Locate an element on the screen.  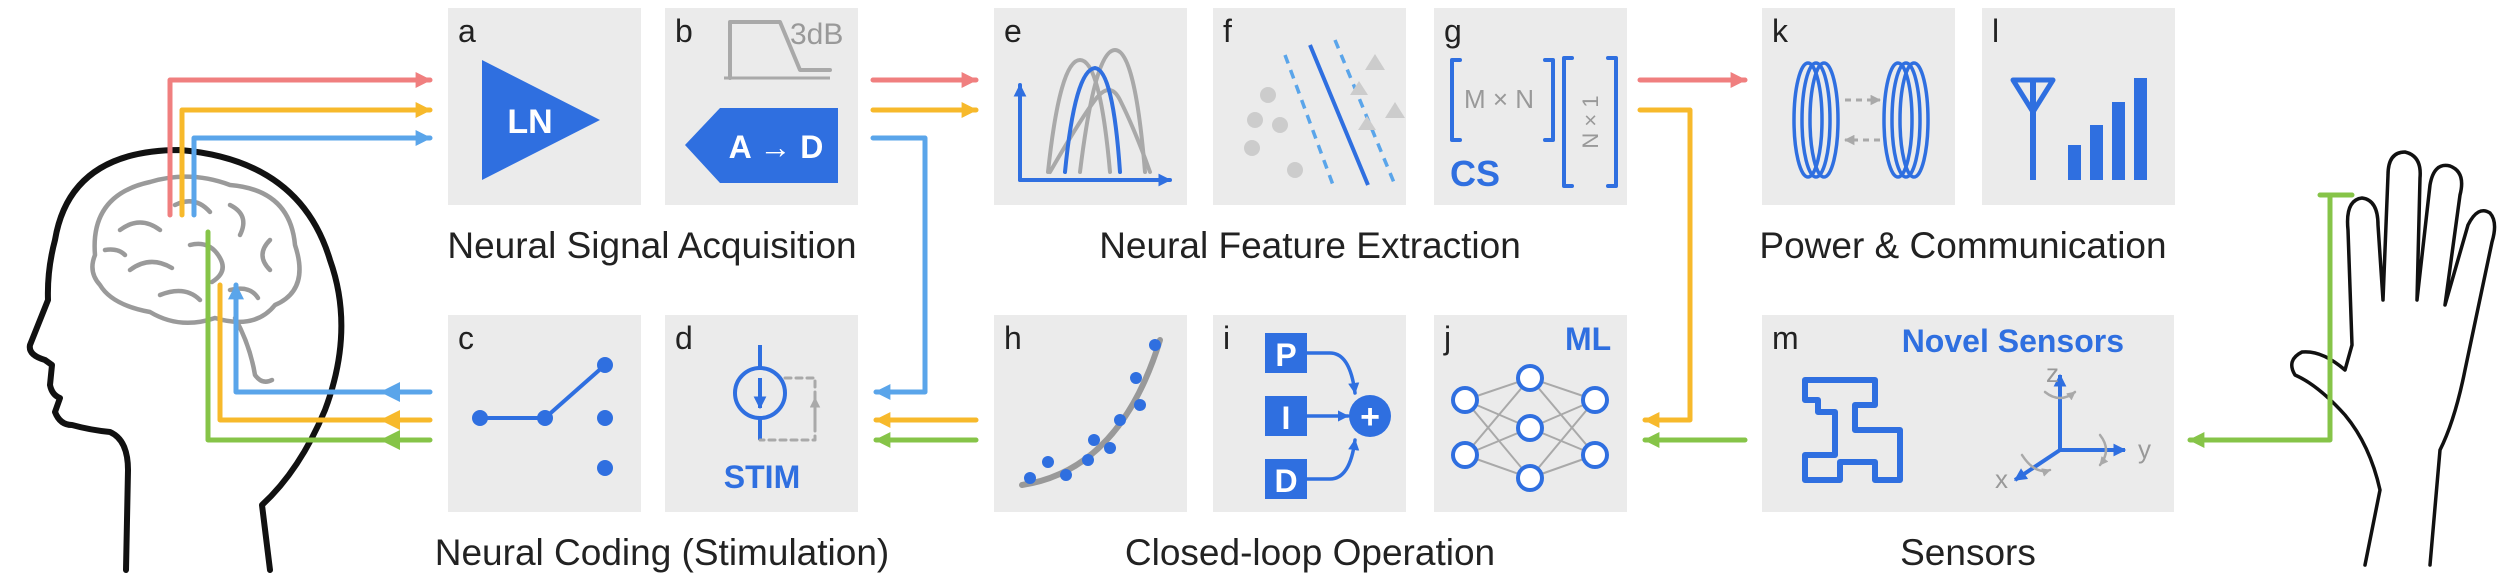
panel-a-letter: a is located at coordinates (467, 31).